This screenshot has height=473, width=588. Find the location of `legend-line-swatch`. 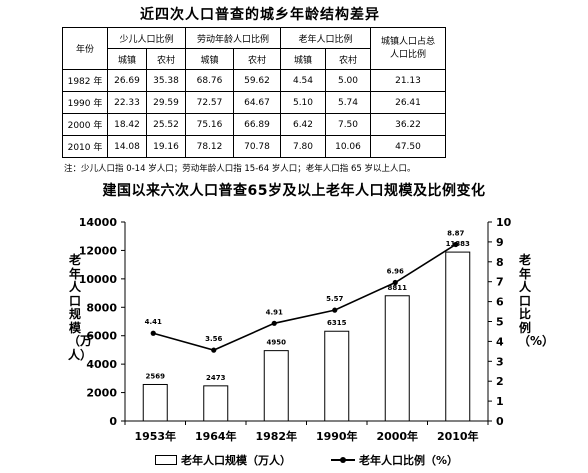

legend-line-swatch is located at coordinates (343, 460).